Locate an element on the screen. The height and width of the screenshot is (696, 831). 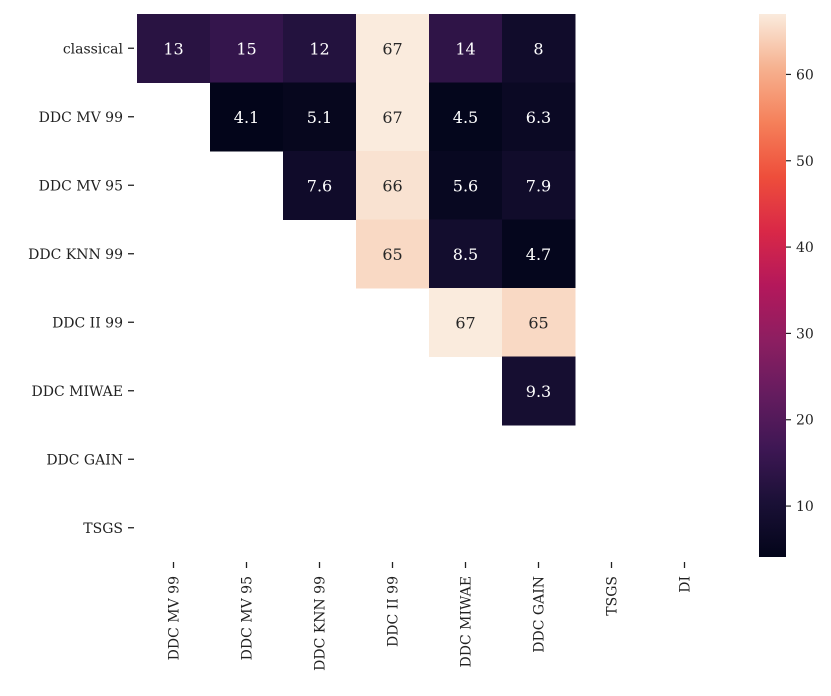
cell-value-label: 4.5 is located at coordinates (465, 117).